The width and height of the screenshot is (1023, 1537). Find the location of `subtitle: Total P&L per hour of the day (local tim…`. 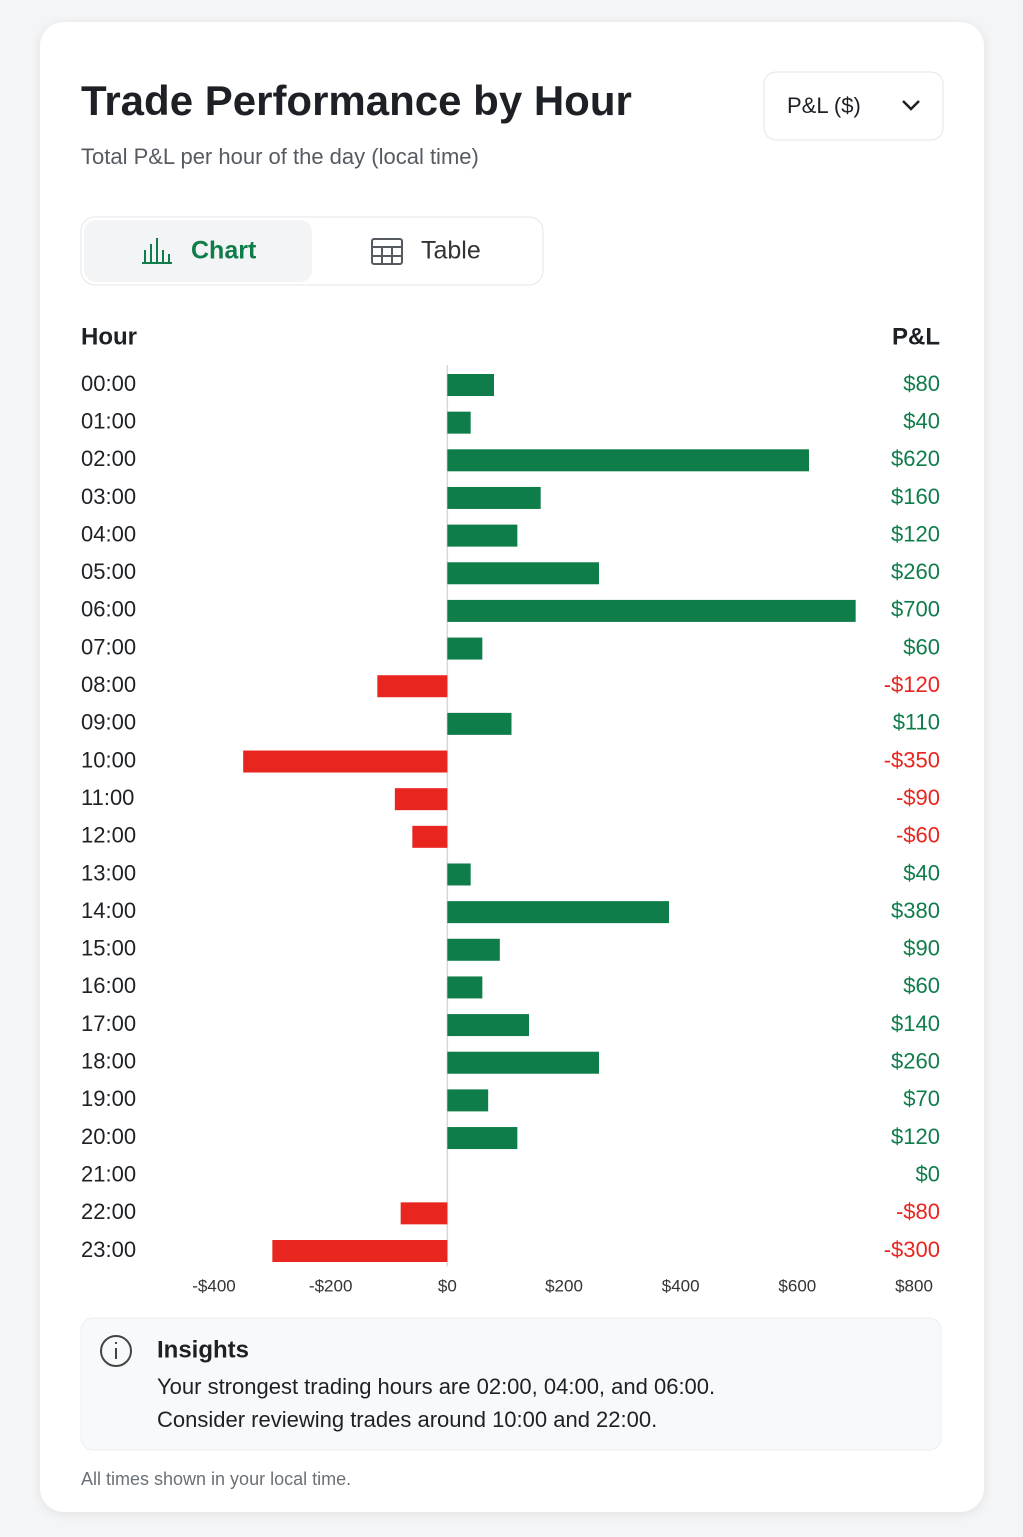

subtitle: Total P&L per hour of the day (local tim… is located at coordinates (280, 156).